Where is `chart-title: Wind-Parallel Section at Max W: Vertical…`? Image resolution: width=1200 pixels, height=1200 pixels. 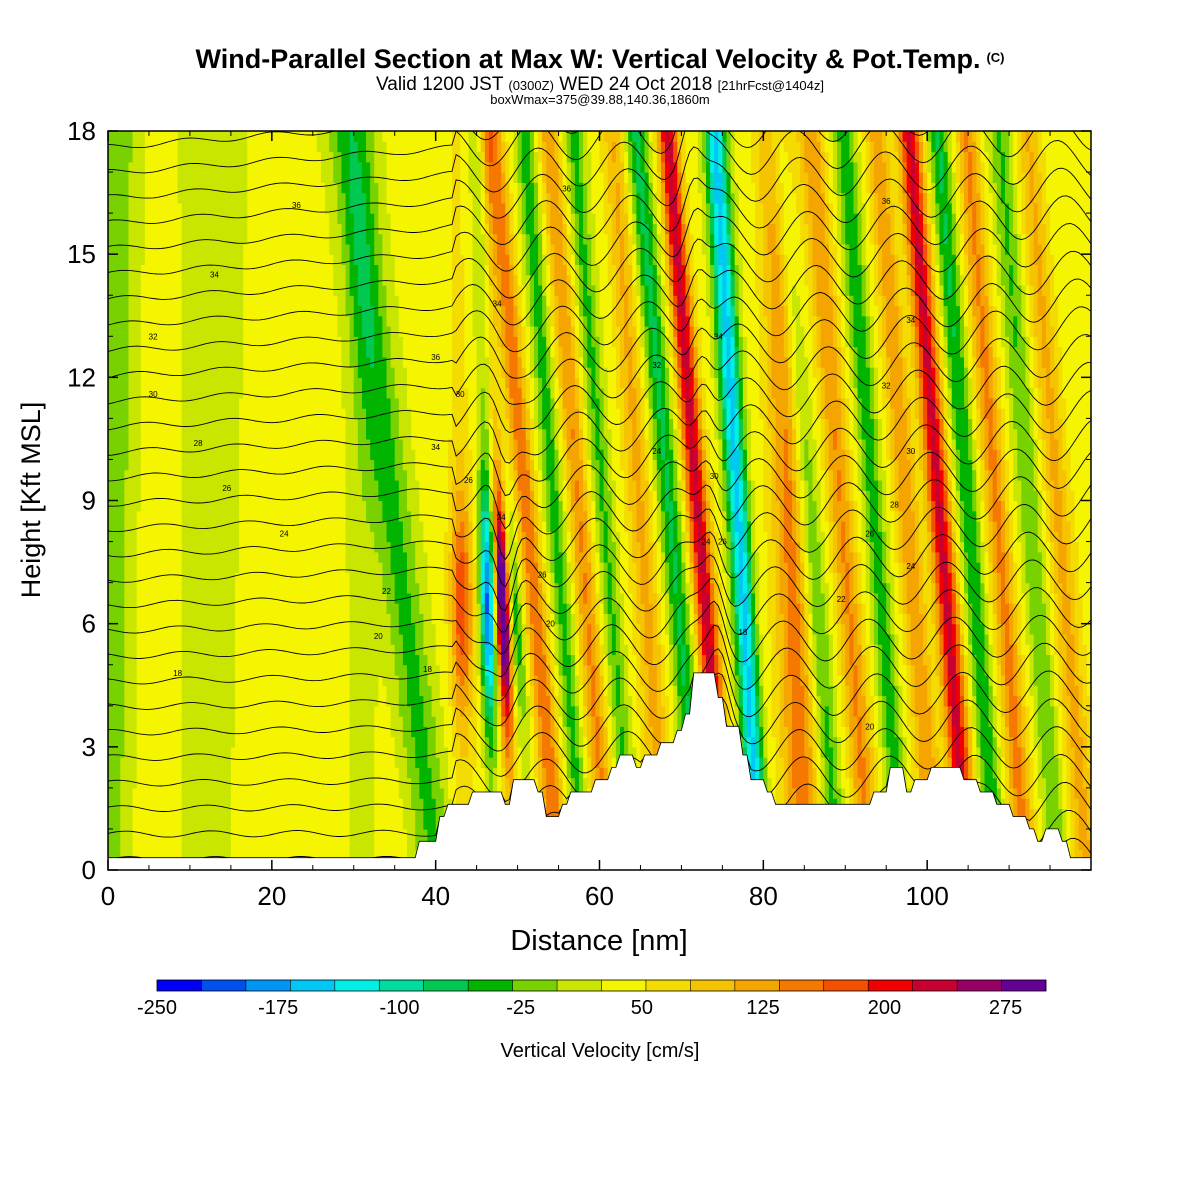
chart-title: Wind-Parallel Section at Max W: Vertical… is located at coordinates (600, 59).